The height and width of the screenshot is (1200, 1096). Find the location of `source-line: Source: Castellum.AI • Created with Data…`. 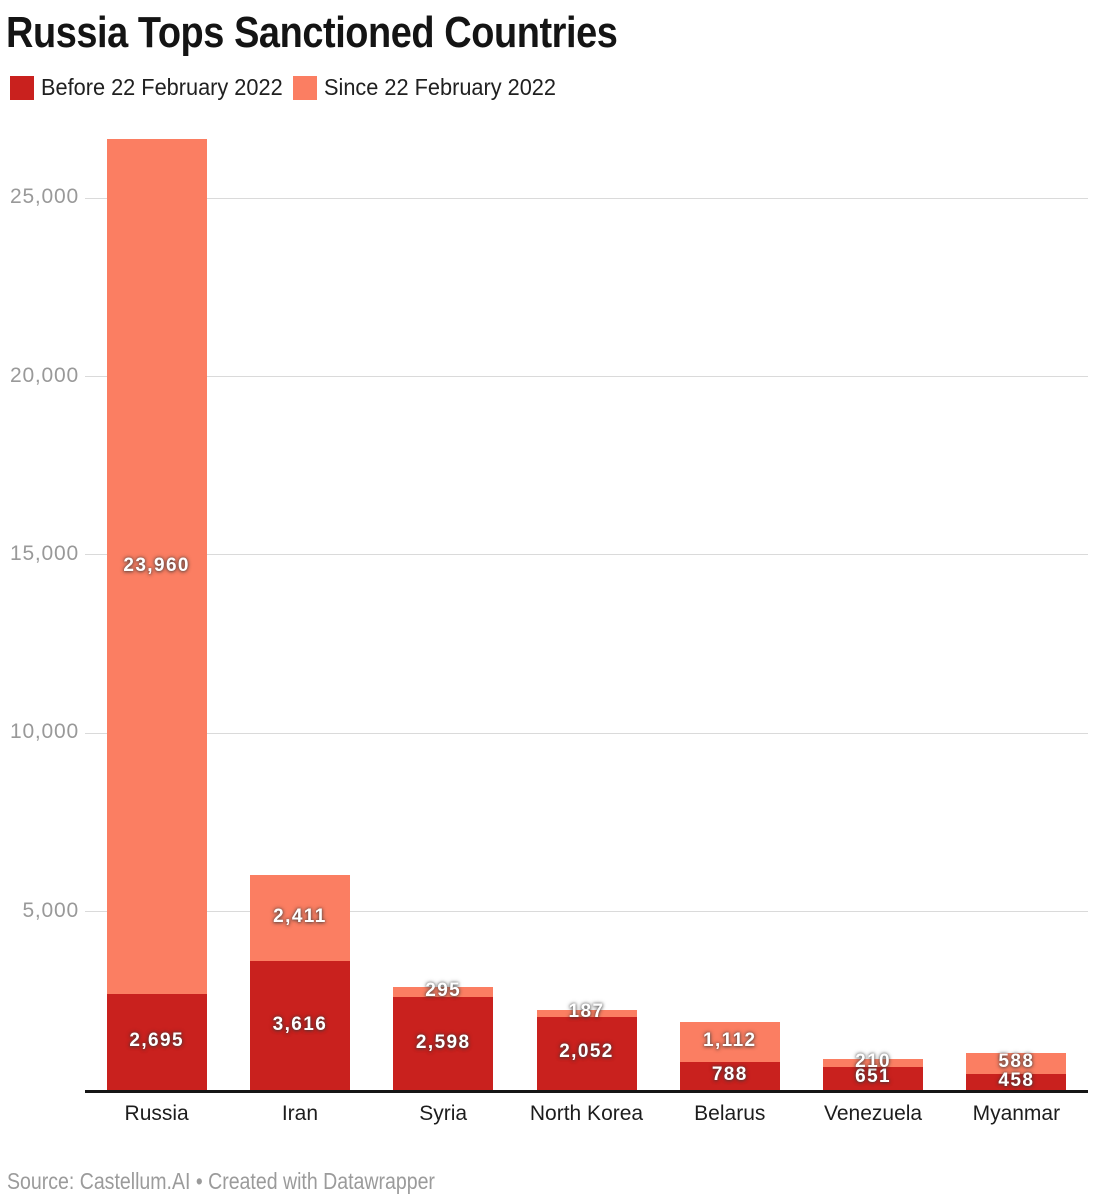

source-line: Source: Castellum.AI • Created with Data… is located at coordinates (221, 1180).